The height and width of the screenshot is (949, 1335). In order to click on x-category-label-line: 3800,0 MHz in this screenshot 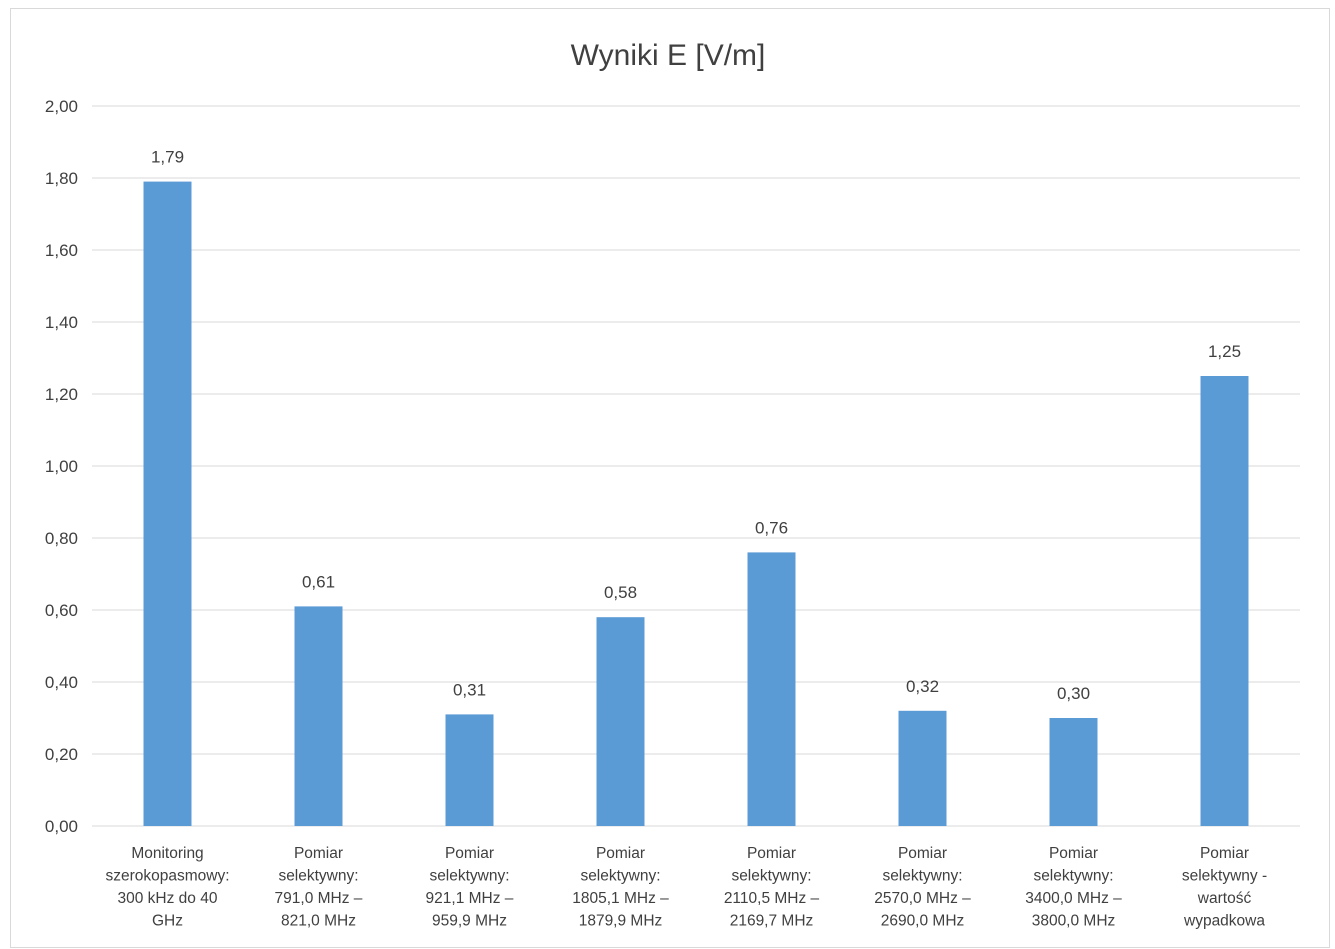, I will do `click(1074, 921)`.